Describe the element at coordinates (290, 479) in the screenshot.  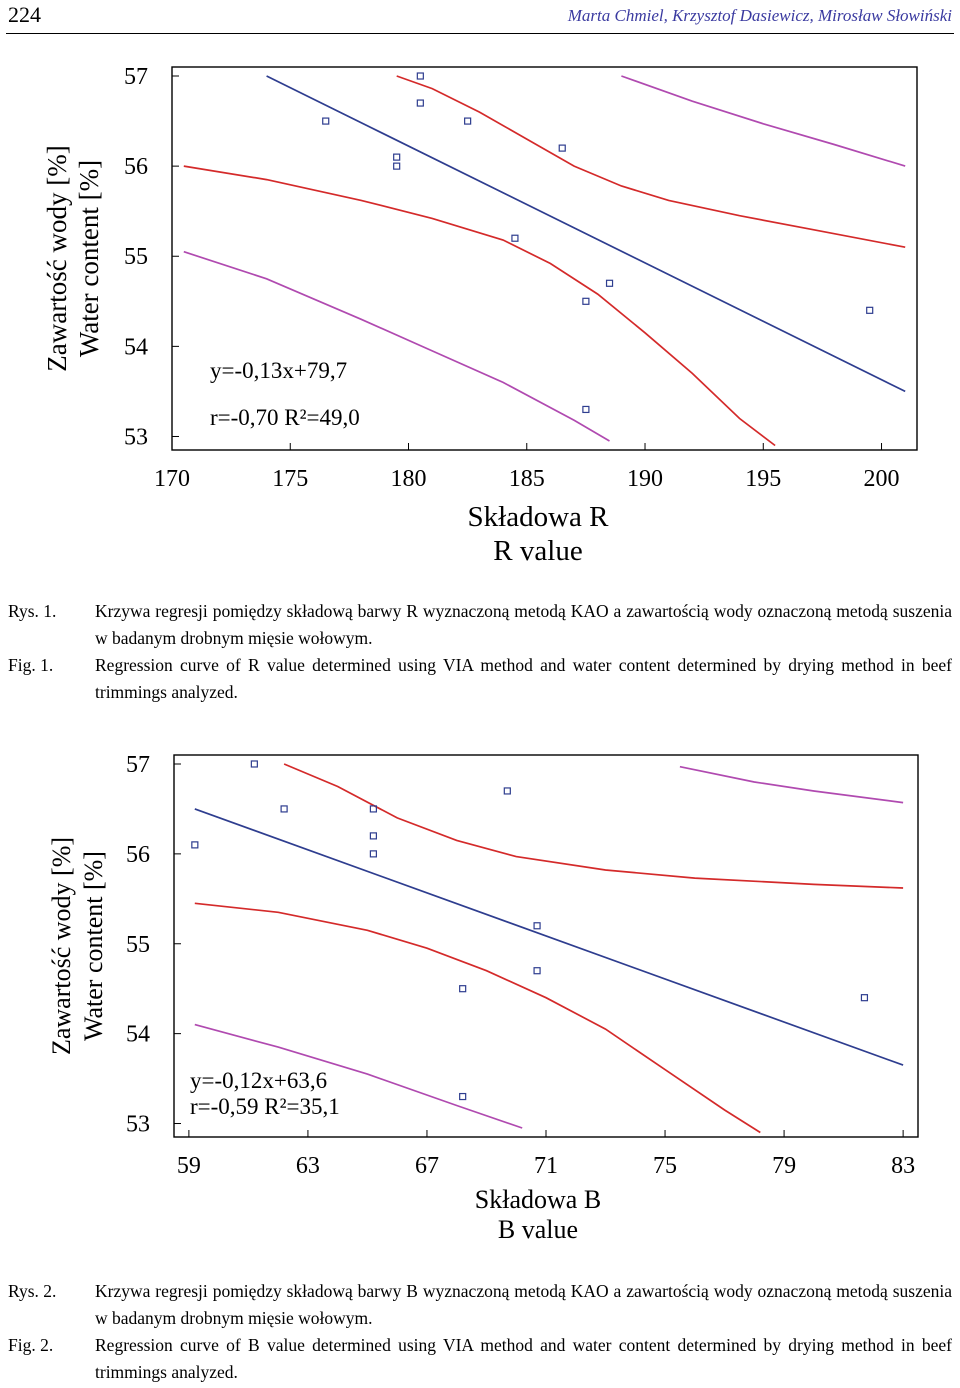
I see `x-tick-label: 175` at that location.